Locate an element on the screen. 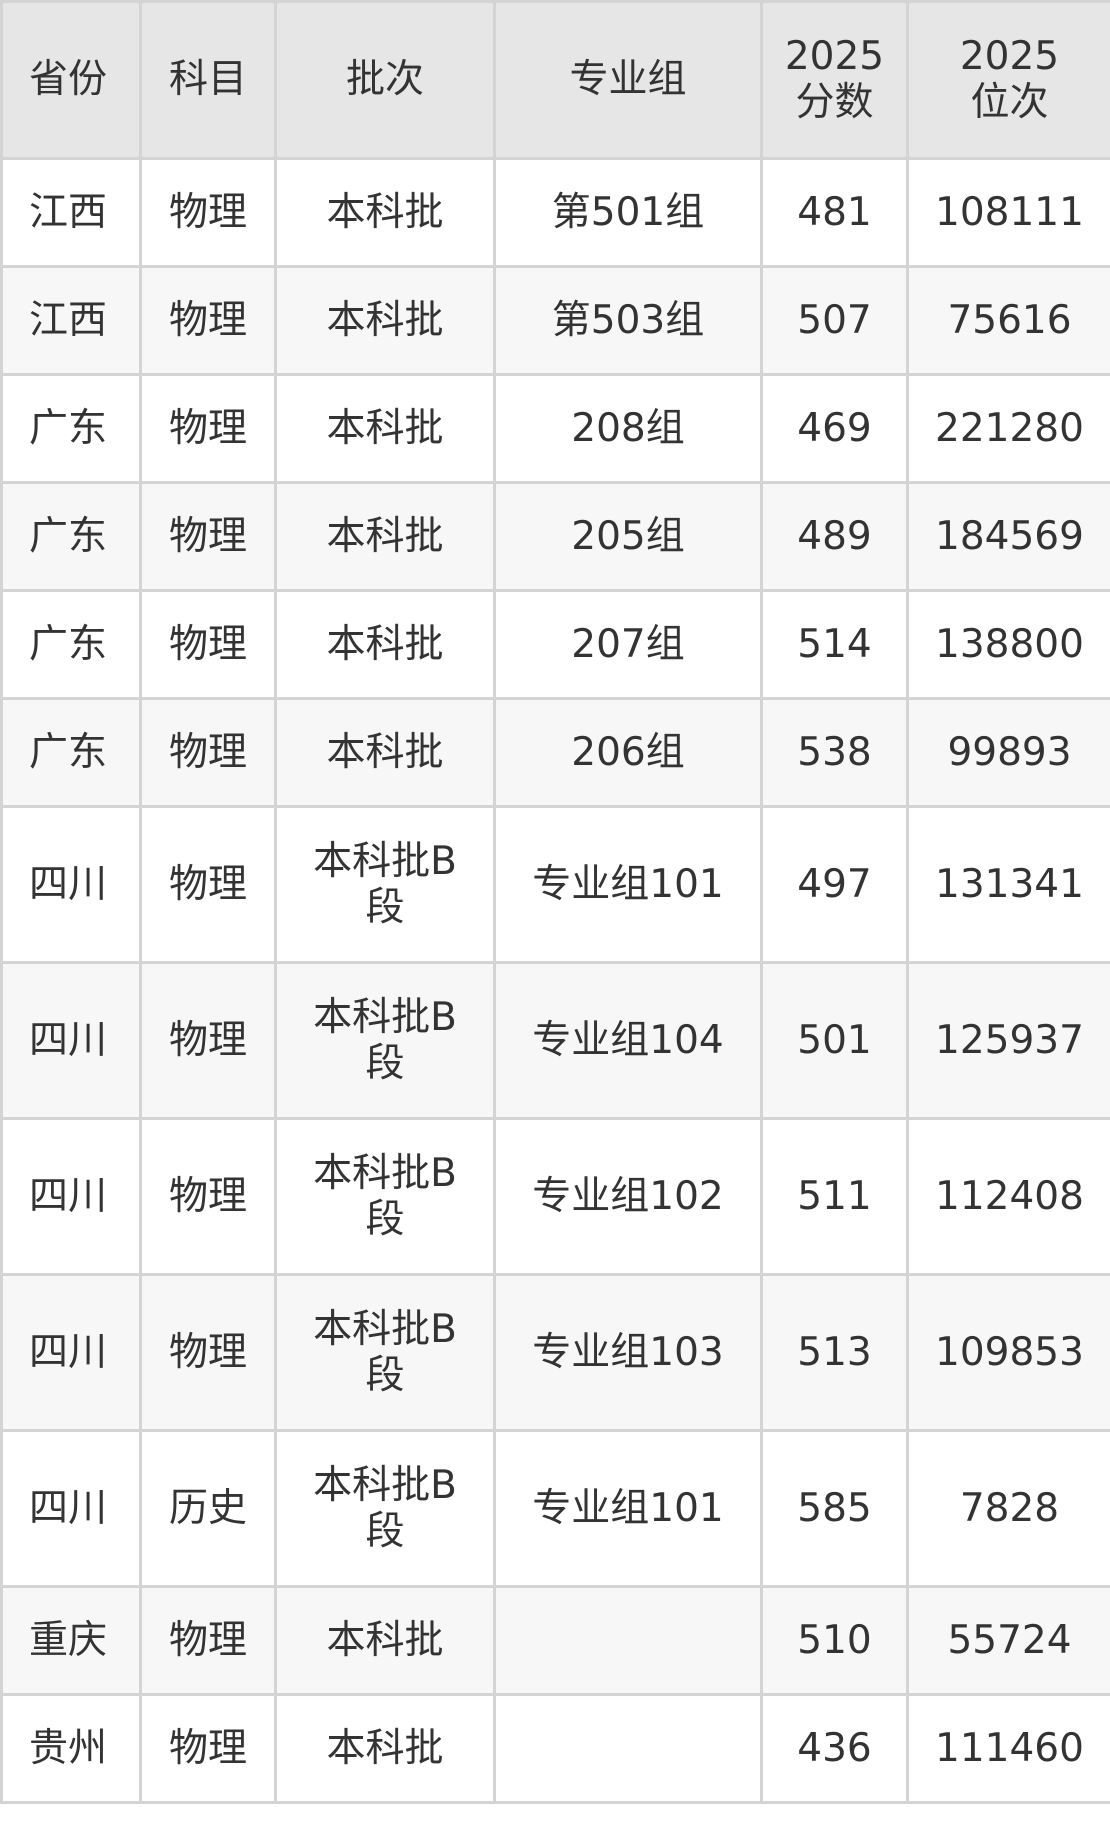 This screenshot has width=1110, height=1845. cell-score: 514 is located at coordinates (834, 644).